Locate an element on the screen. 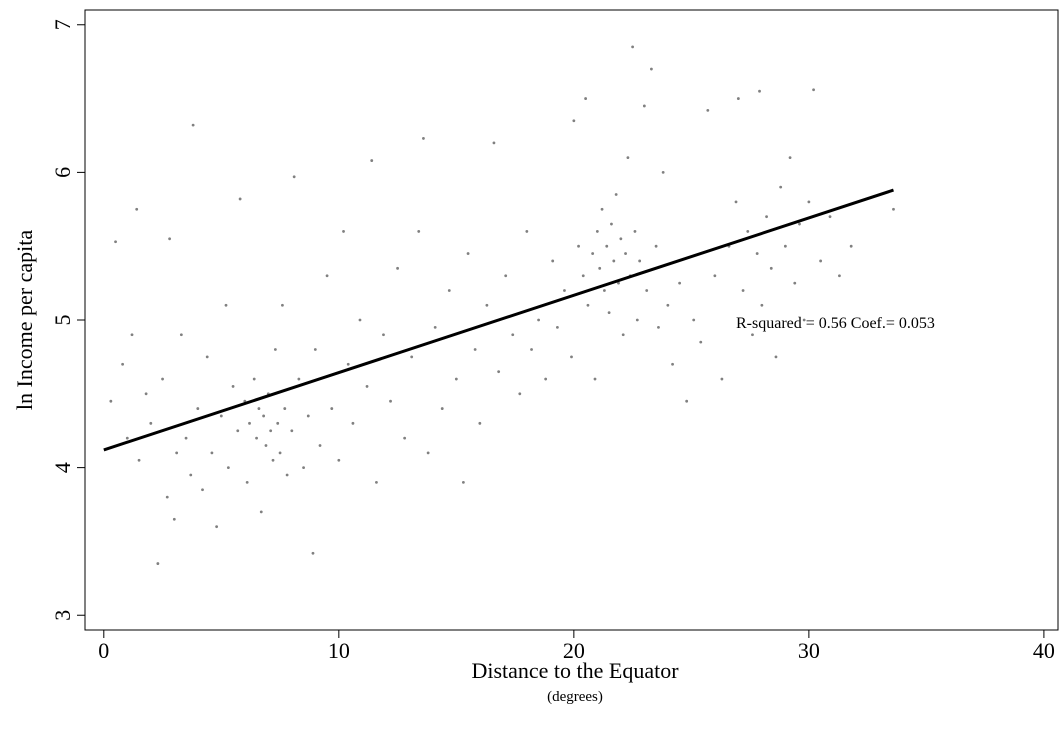 The height and width of the screenshot is (736, 1061). y-tick-label: 3 is located at coordinates (62, 615).